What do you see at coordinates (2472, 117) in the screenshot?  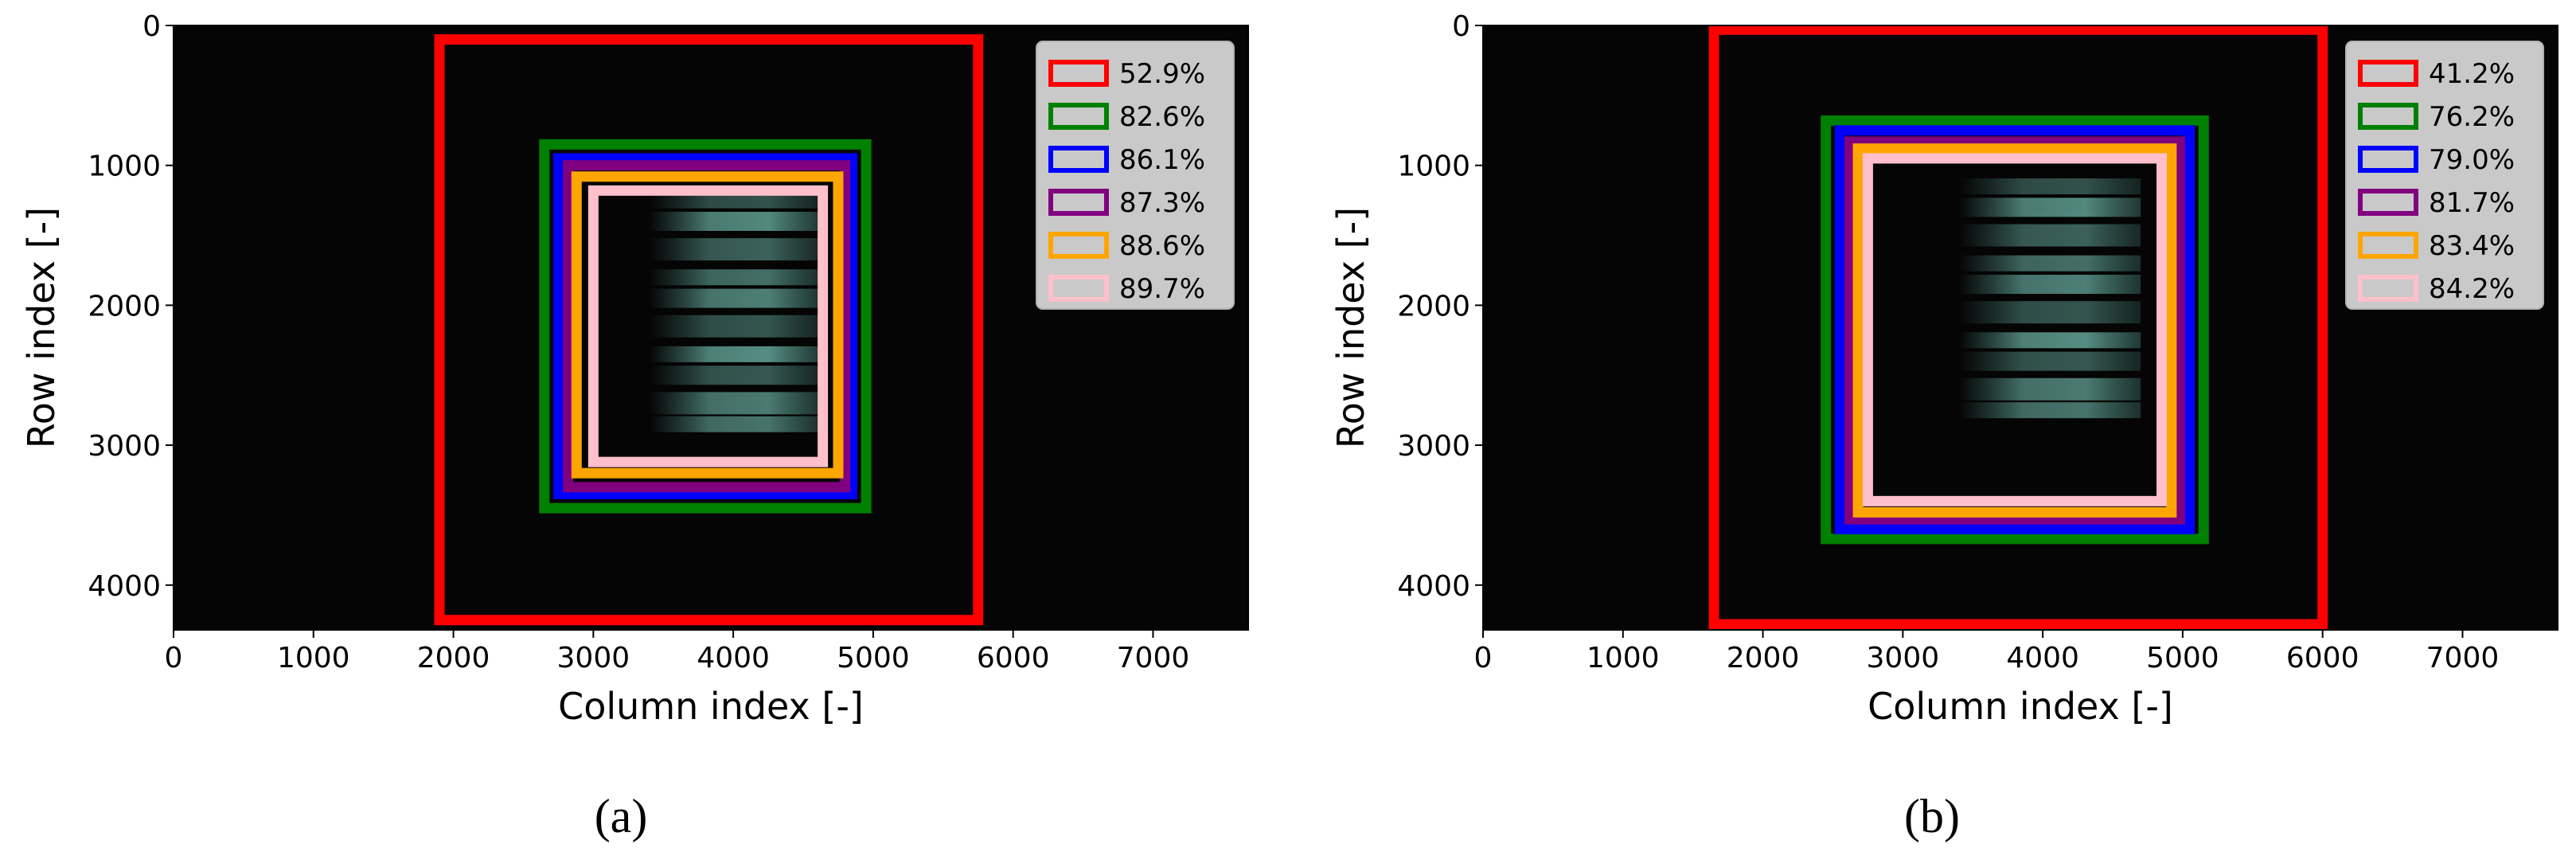 I see `legend-entry: 76.2%` at bounding box center [2472, 117].